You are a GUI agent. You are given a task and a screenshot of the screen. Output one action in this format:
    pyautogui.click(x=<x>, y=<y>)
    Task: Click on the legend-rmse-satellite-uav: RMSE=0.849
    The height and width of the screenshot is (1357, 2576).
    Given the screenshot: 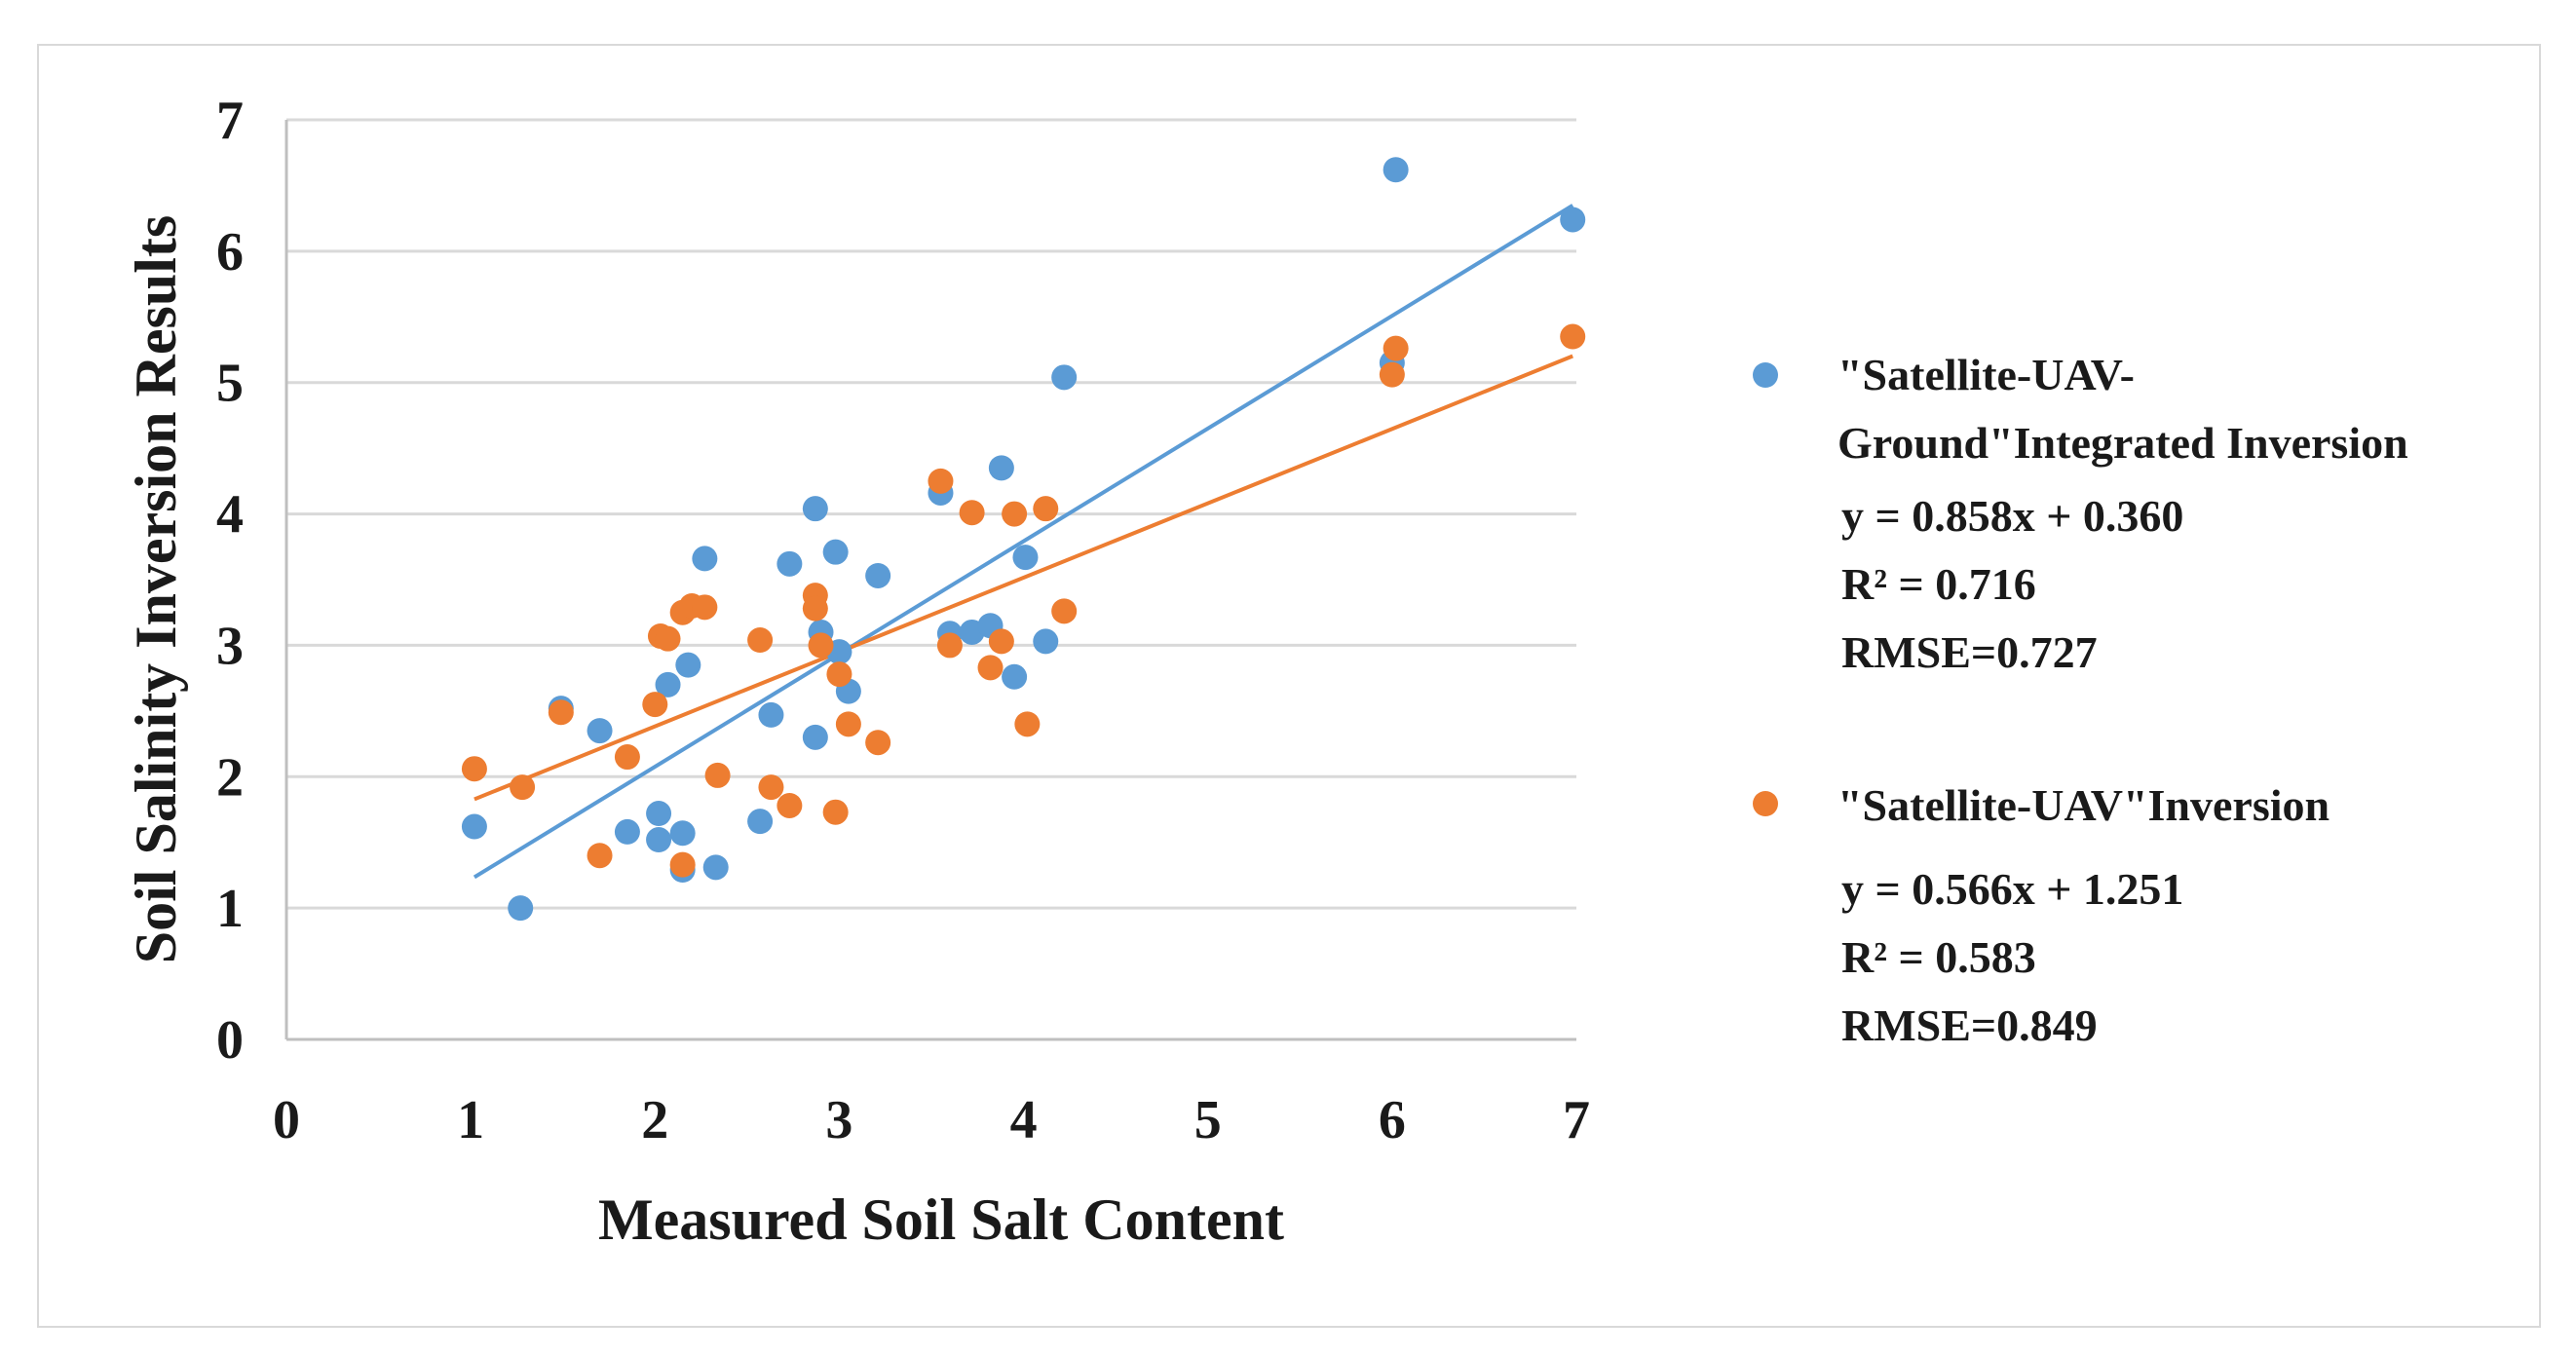 What is the action you would take?
    pyautogui.click(x=1969, y=1025)
    